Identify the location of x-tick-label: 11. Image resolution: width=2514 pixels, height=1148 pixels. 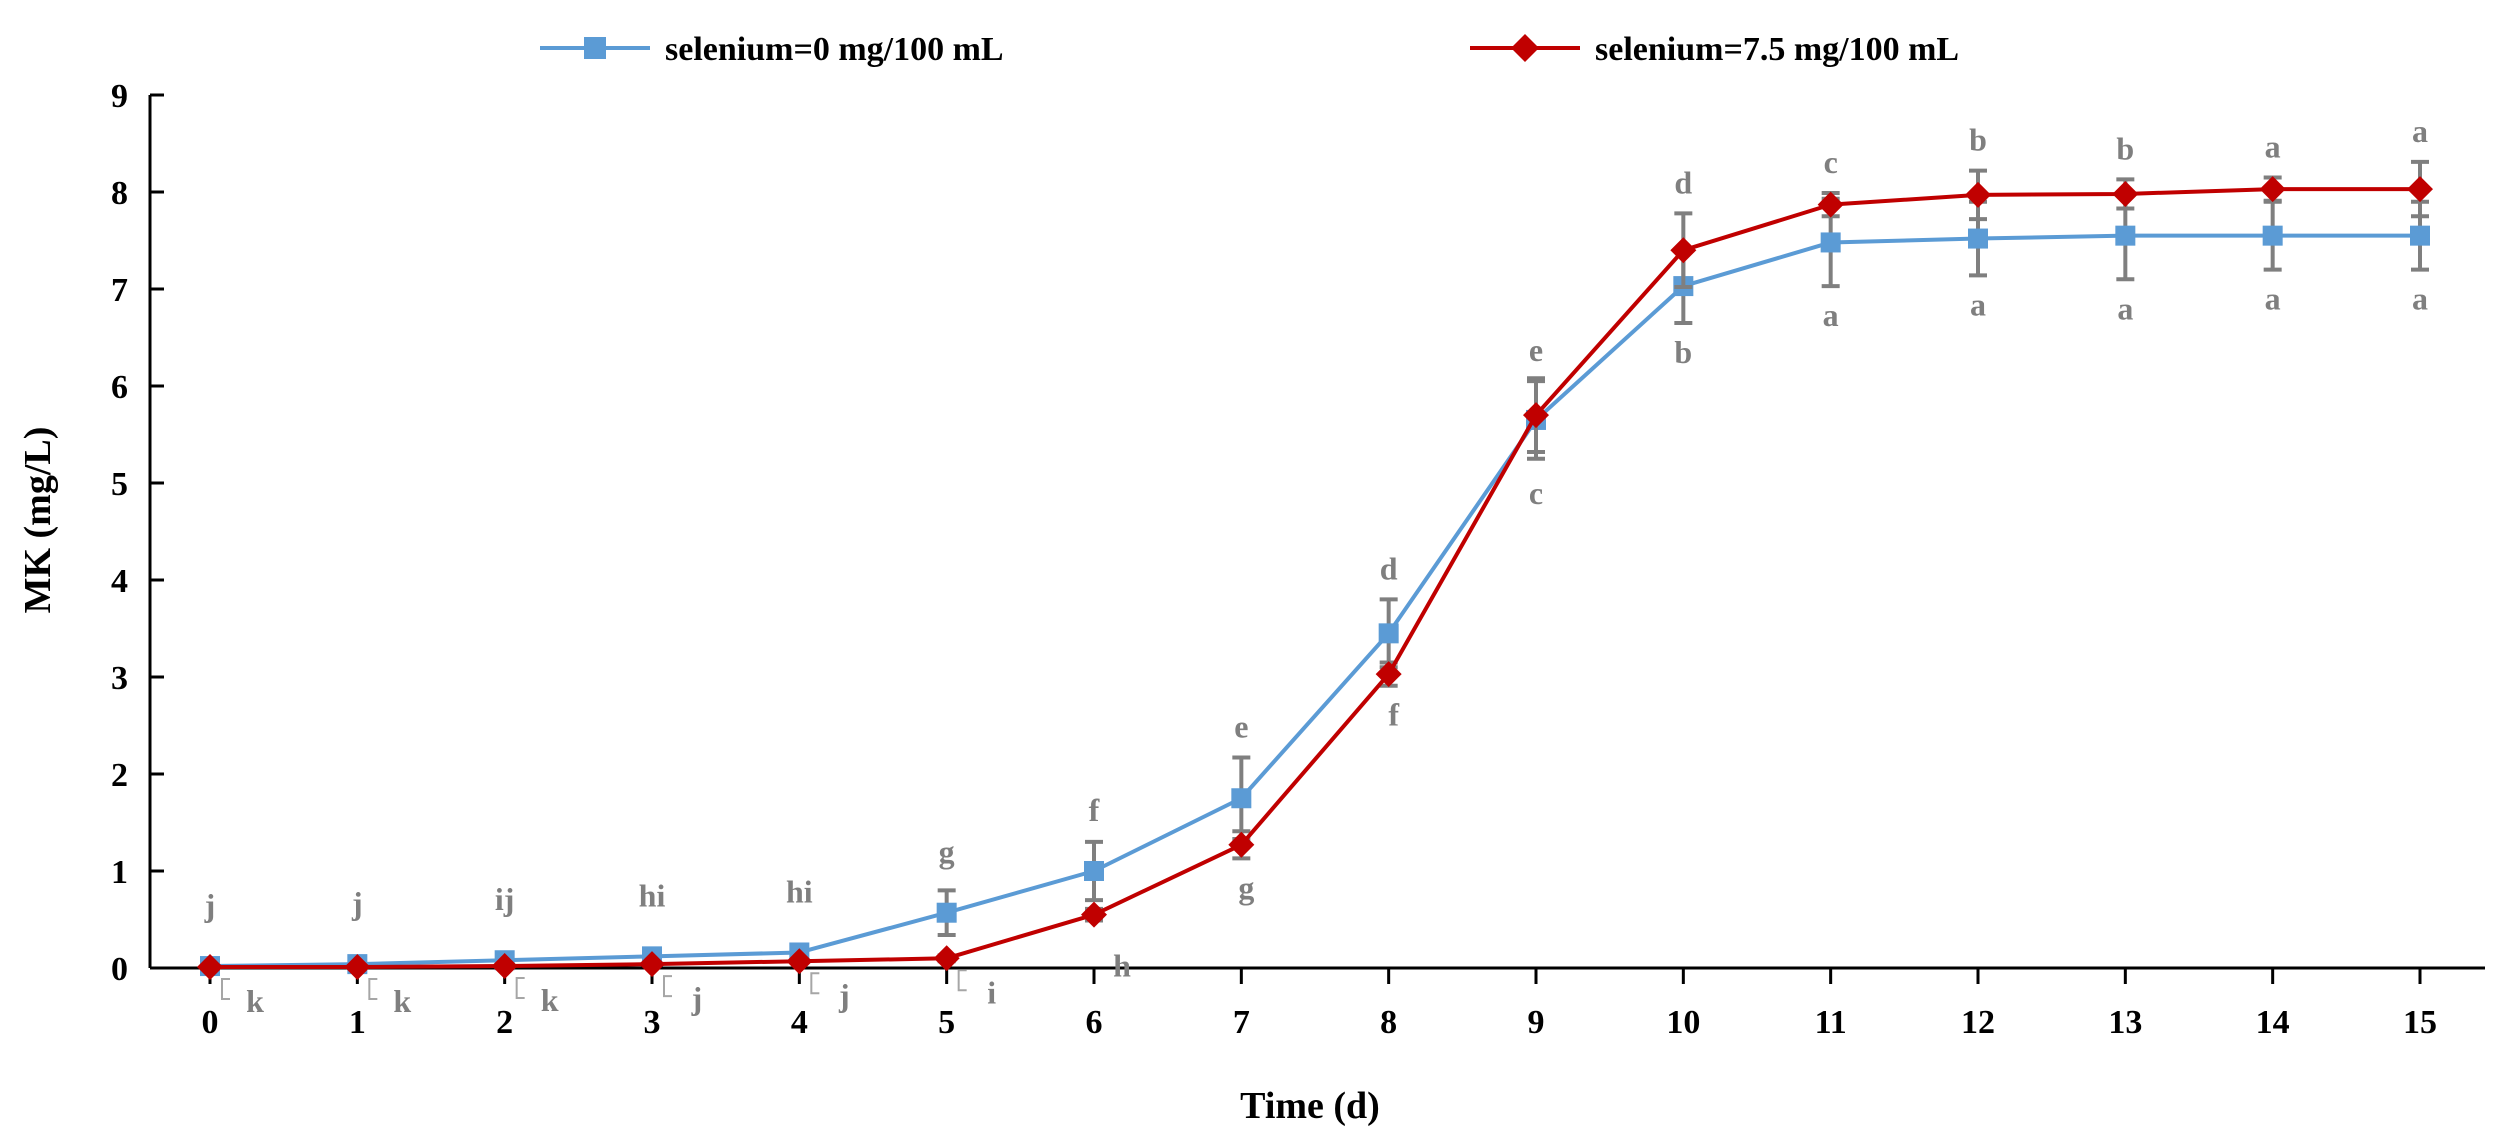
(1831, 1022).